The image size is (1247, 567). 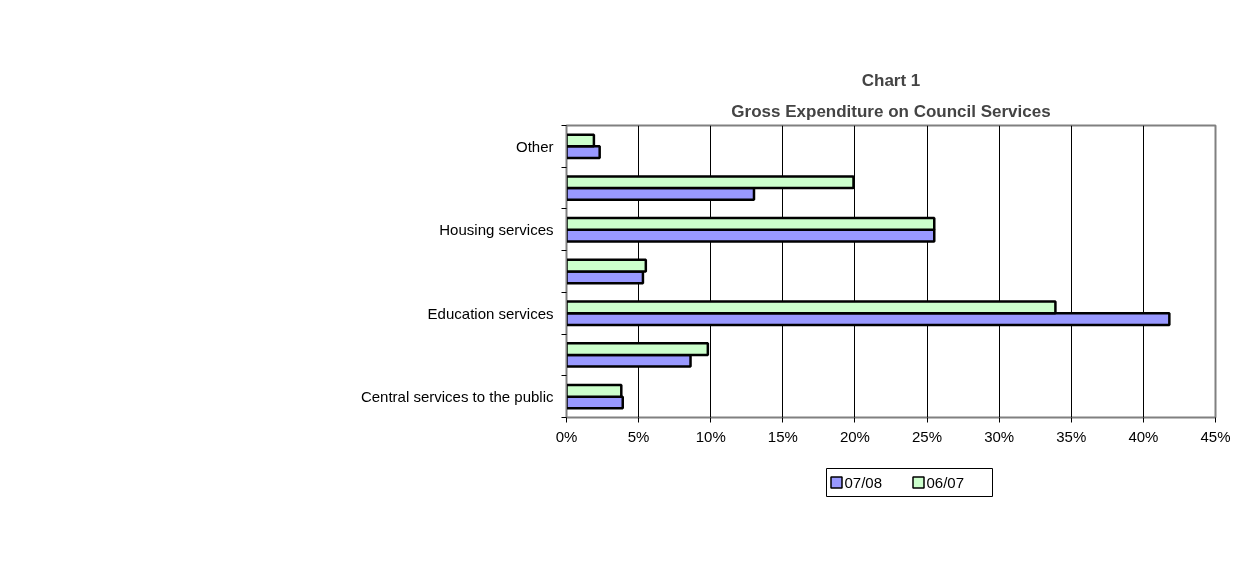 I want to click on y-tick-label: Housing services, so click(x=496, y=230).